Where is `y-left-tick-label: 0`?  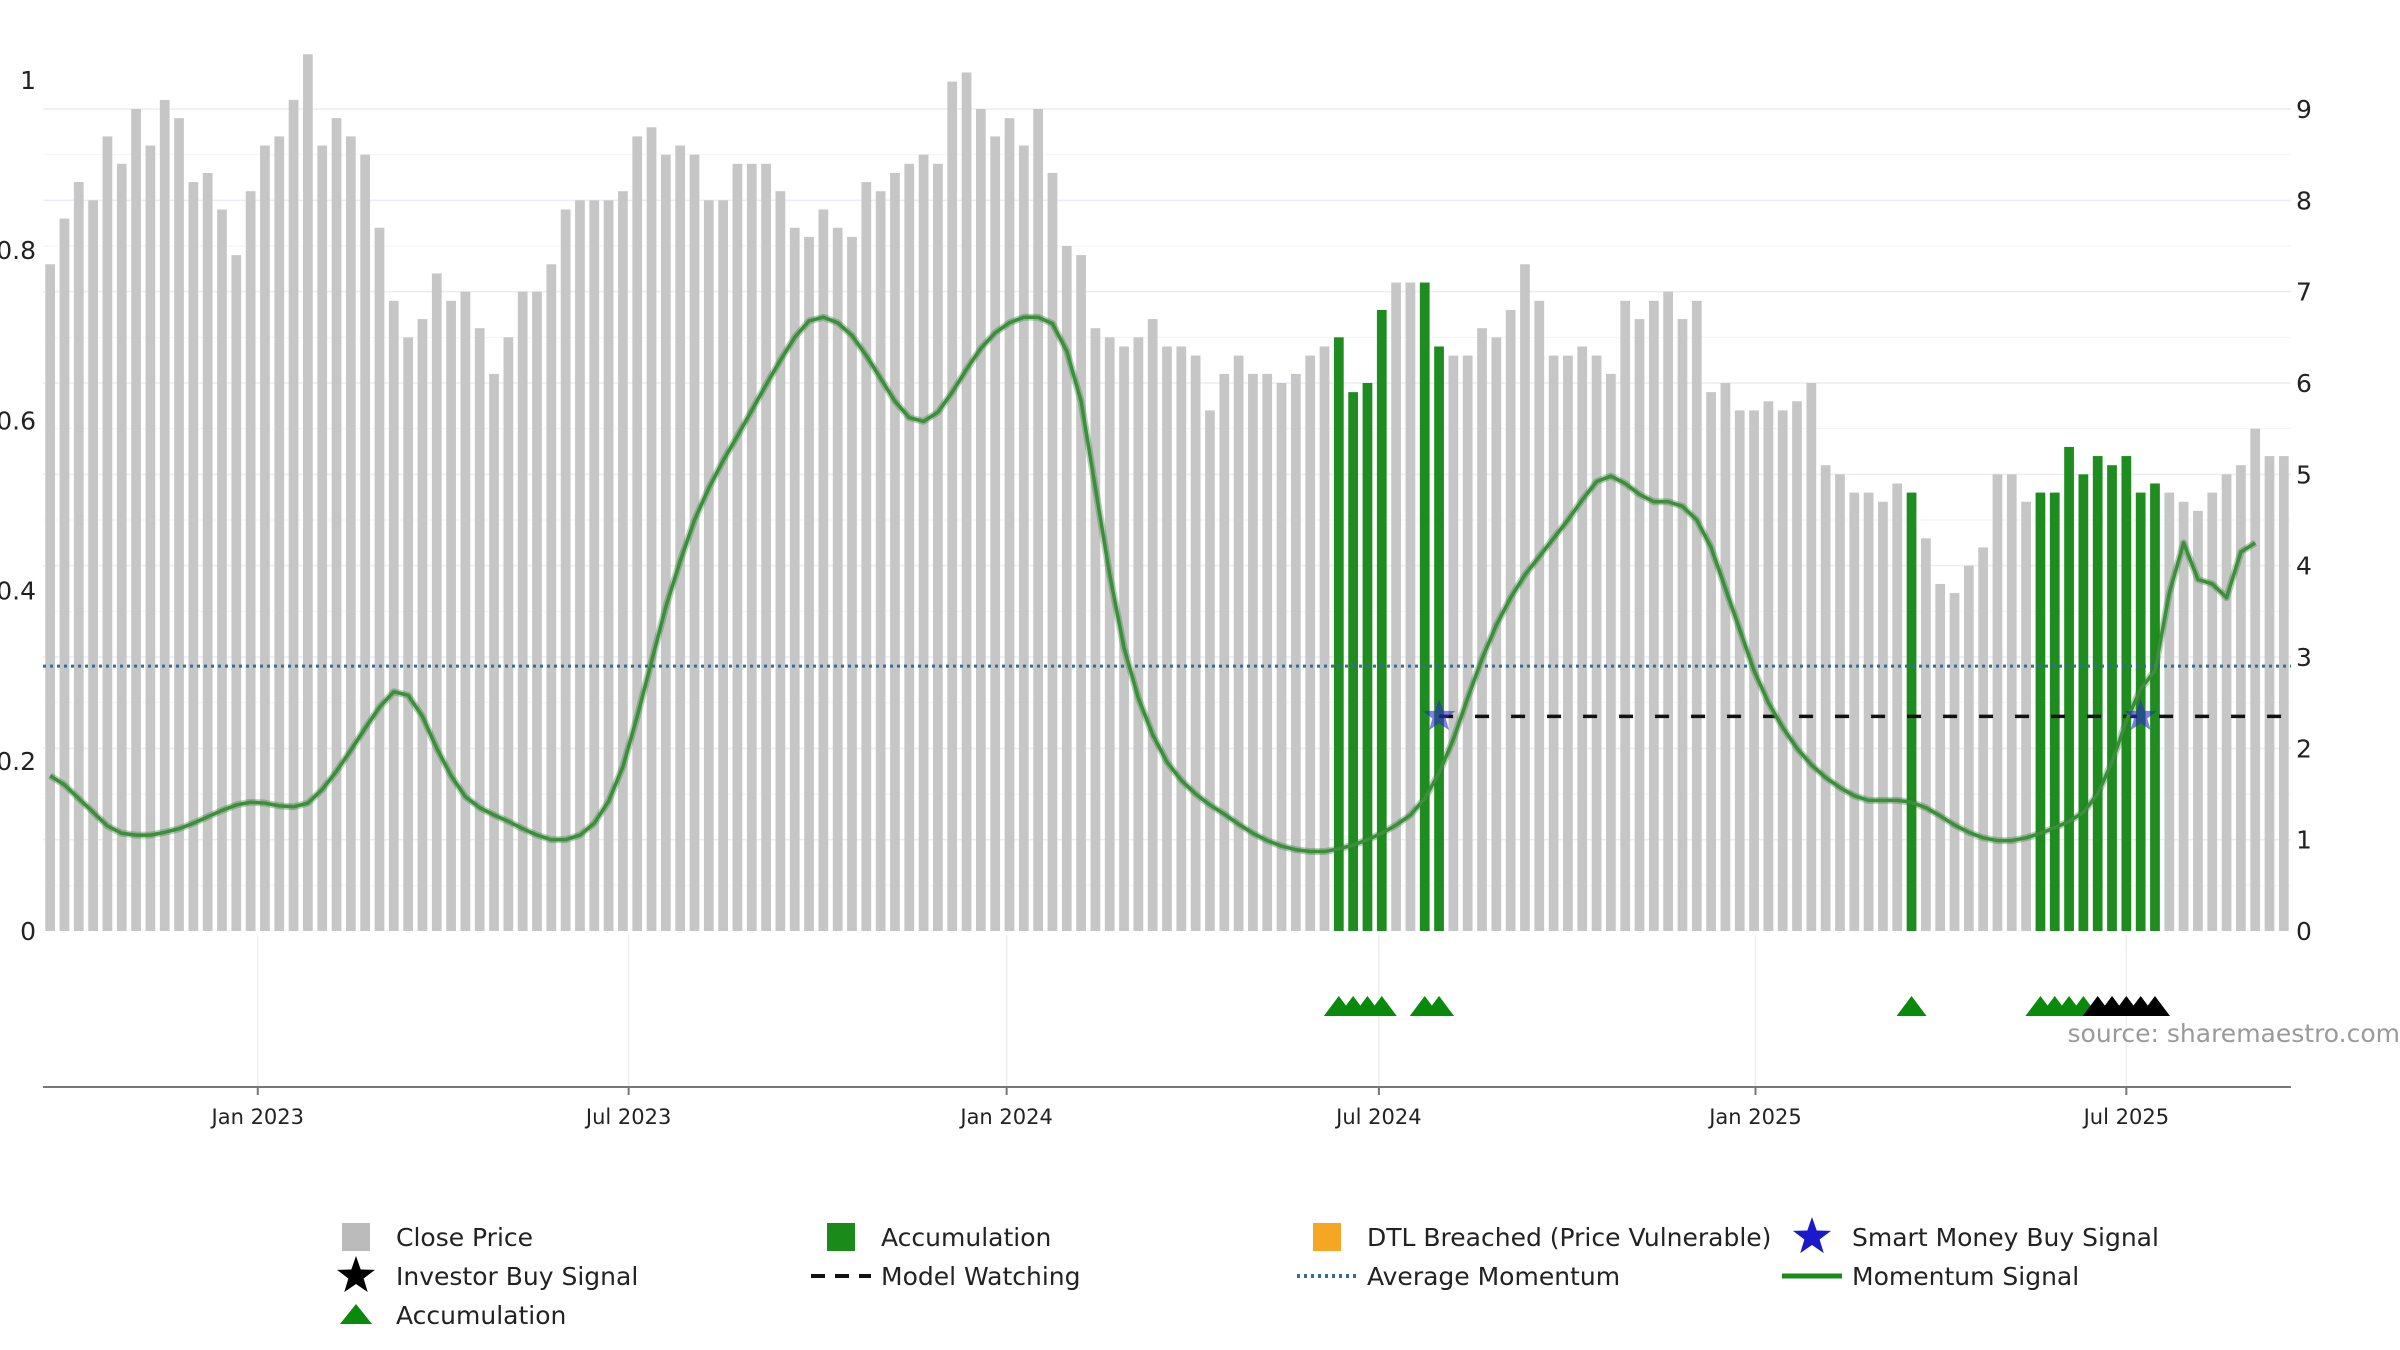 y-left-tick-label: 0 is located at coordinates (28, 931).